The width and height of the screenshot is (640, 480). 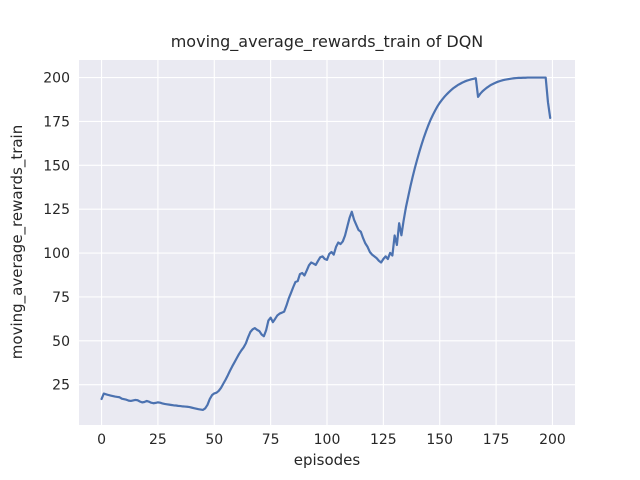 I want to click on x-tick-label: 75, so click(x=271, y=440).